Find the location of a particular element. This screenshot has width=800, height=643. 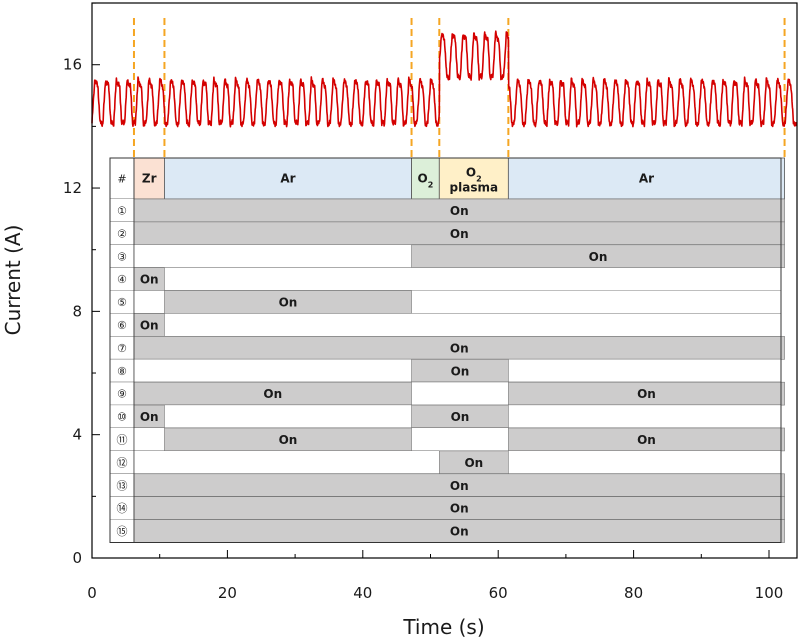

x-tick-label: 40 is located at coordinates (362, 593).